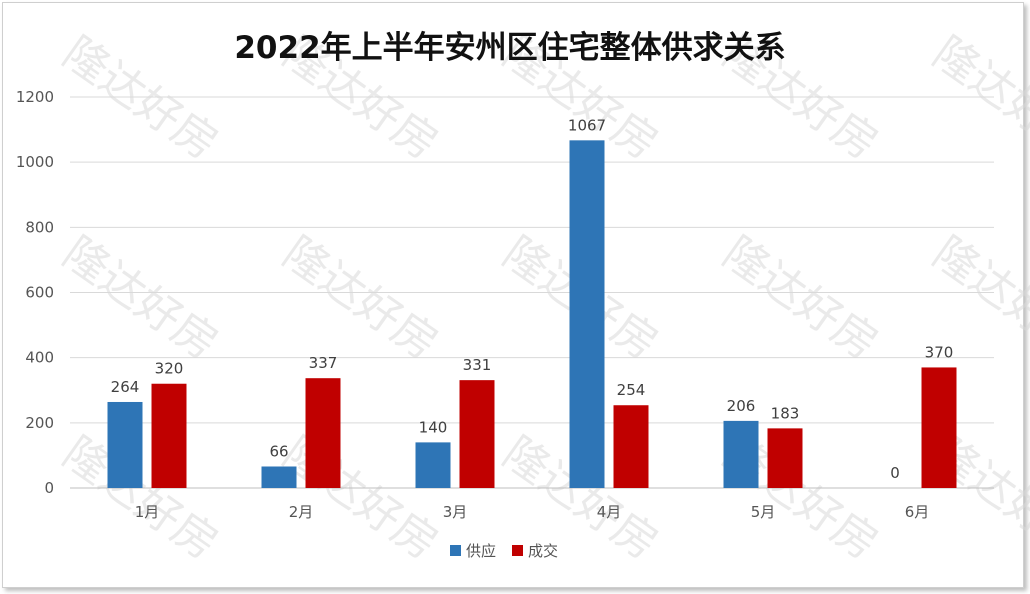 This screenshot has height=594, width=1030. I want to click on y-tick-label: 0, so click(49, 488).